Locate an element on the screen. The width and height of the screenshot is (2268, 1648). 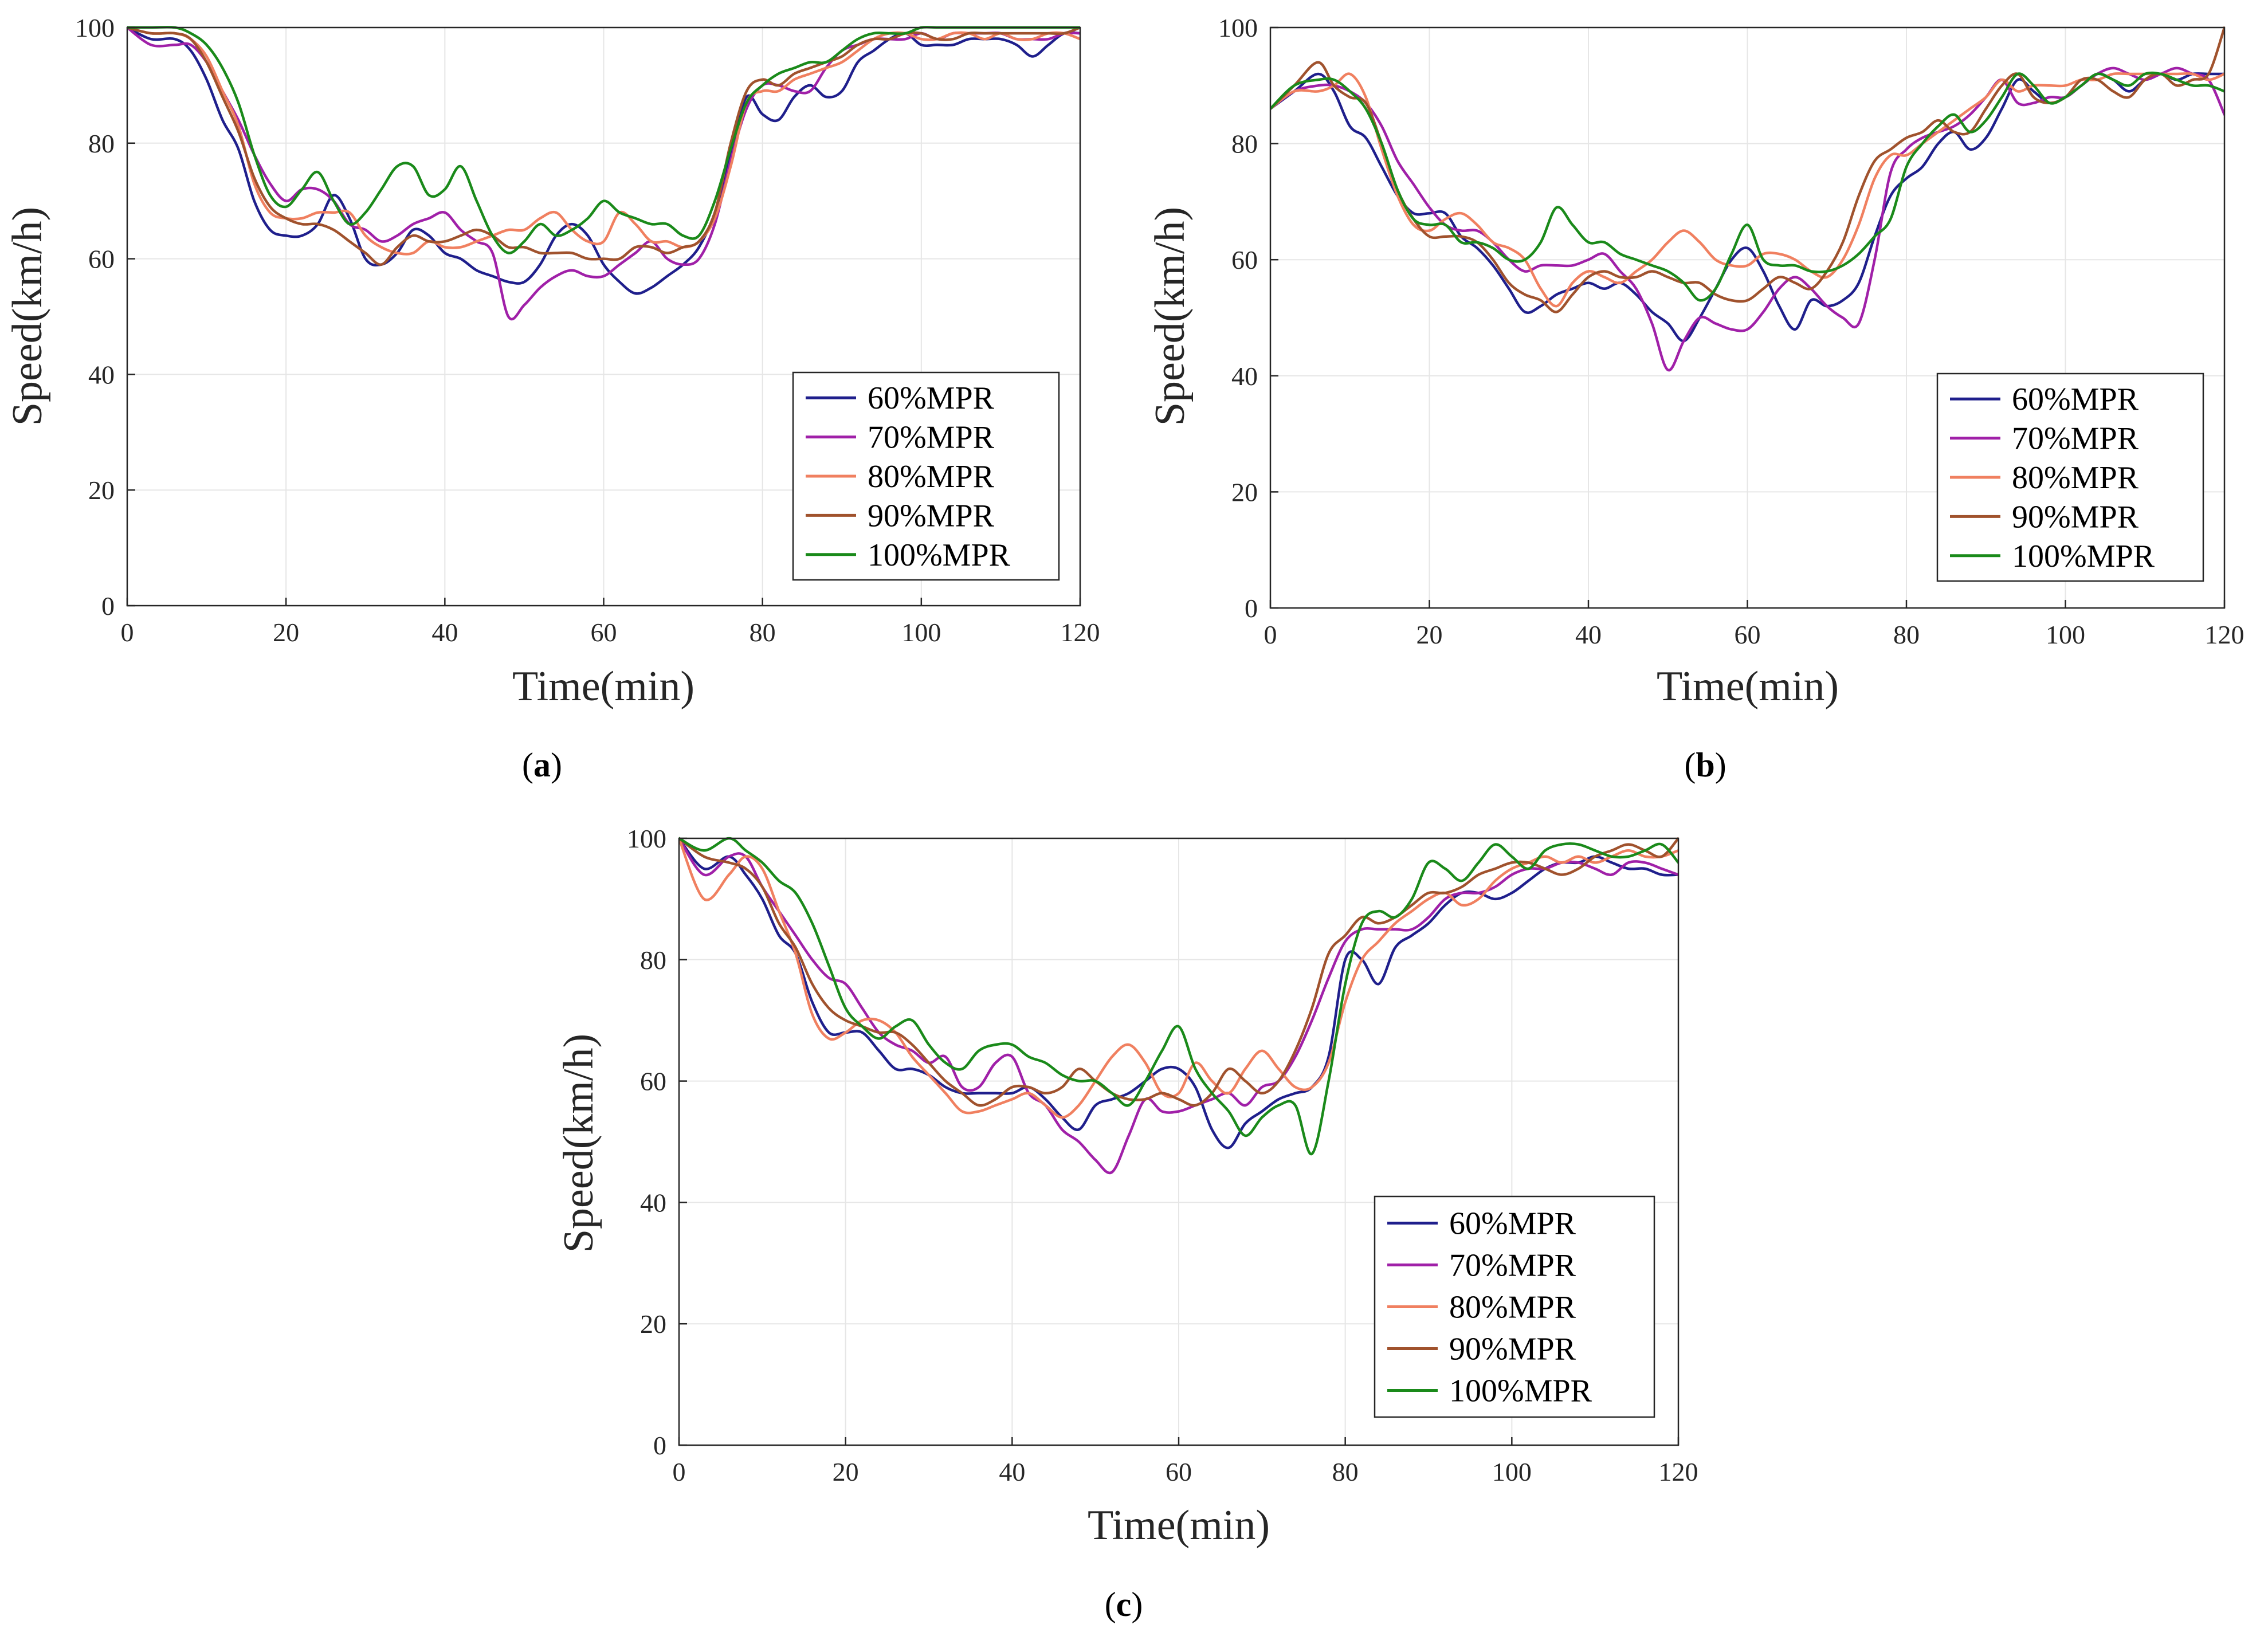
panel-letter: b is located at coordinates (1705, 765).